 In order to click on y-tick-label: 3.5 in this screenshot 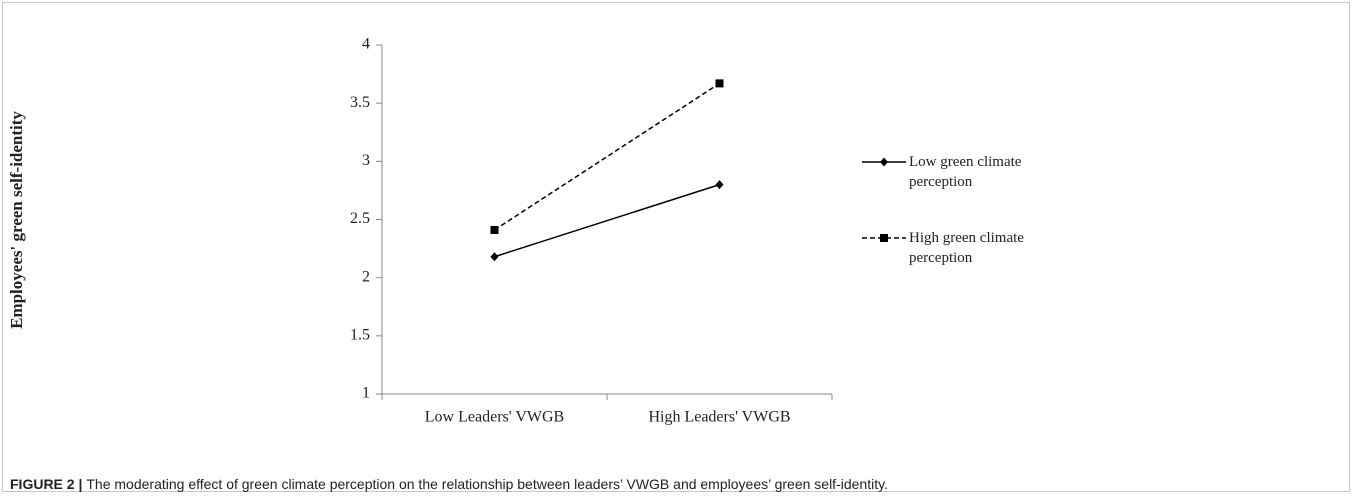, I will do `click(360, 102)`.